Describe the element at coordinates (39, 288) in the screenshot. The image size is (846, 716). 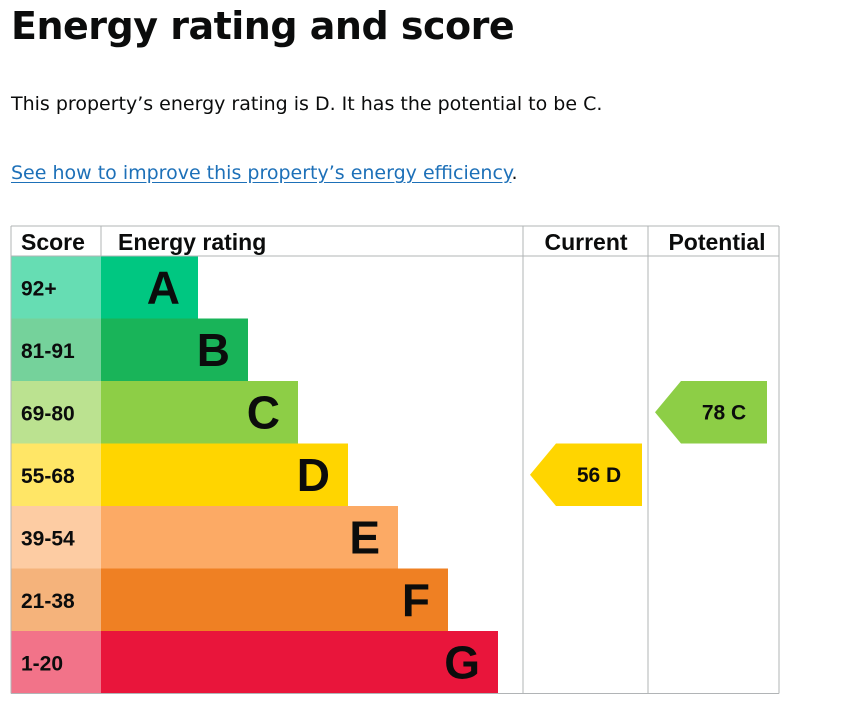
I see `score-range-a: 92+` at that location.